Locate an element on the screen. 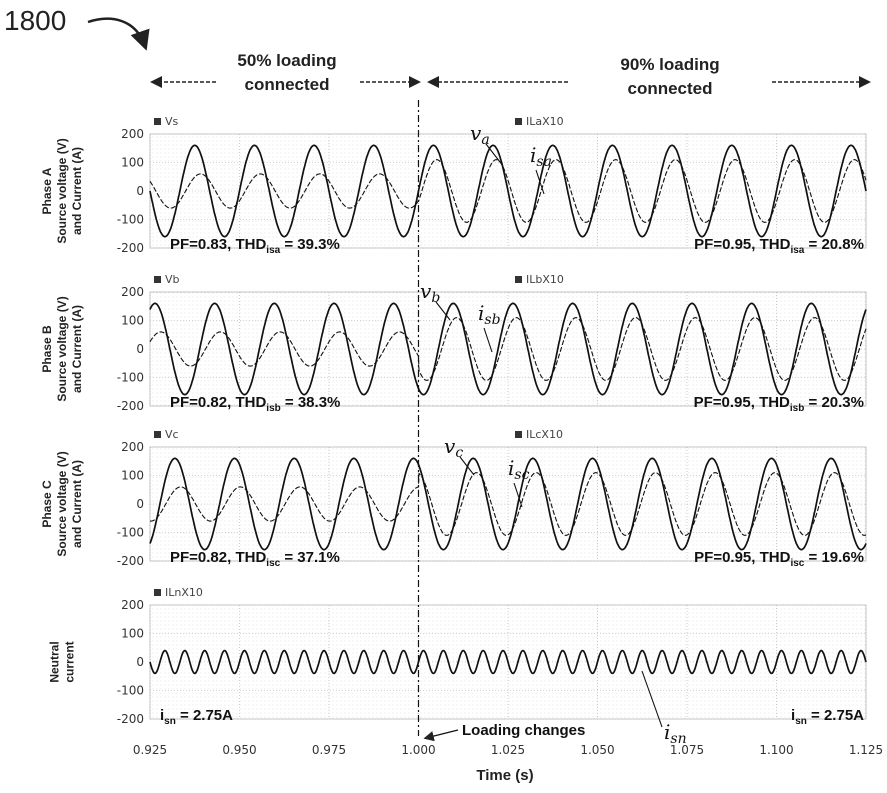 This screenshot has height=793, width=887. loading-change-arrow is located at coordinates (441, 735).